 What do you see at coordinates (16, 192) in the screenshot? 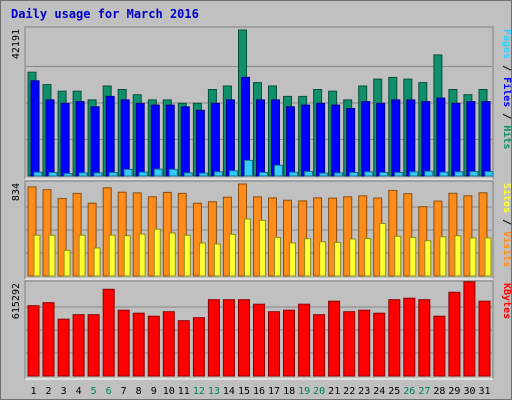
I see `y-axis-max-label: 834` at bounding box center [16, 192].